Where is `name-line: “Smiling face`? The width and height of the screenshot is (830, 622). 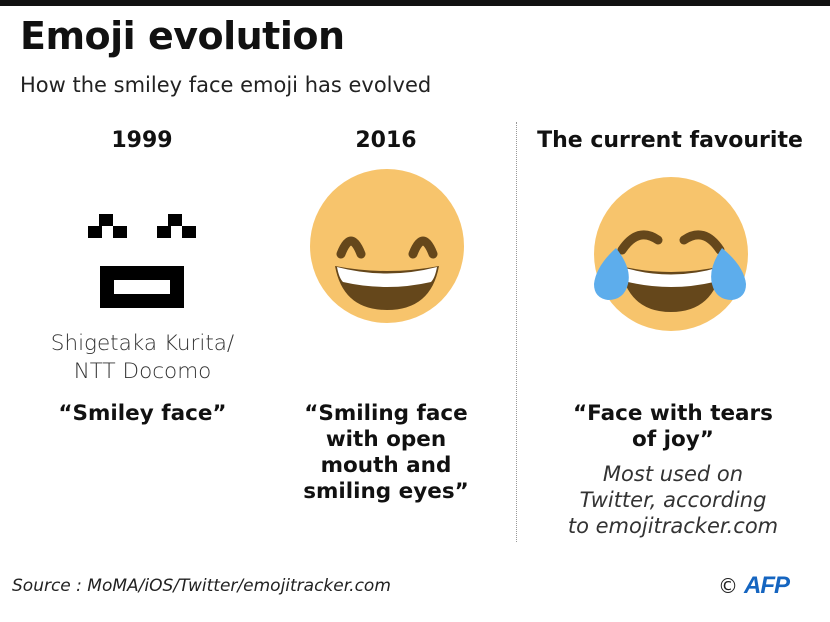
name-line: “Smiling face is located at coordinates (386, 413).